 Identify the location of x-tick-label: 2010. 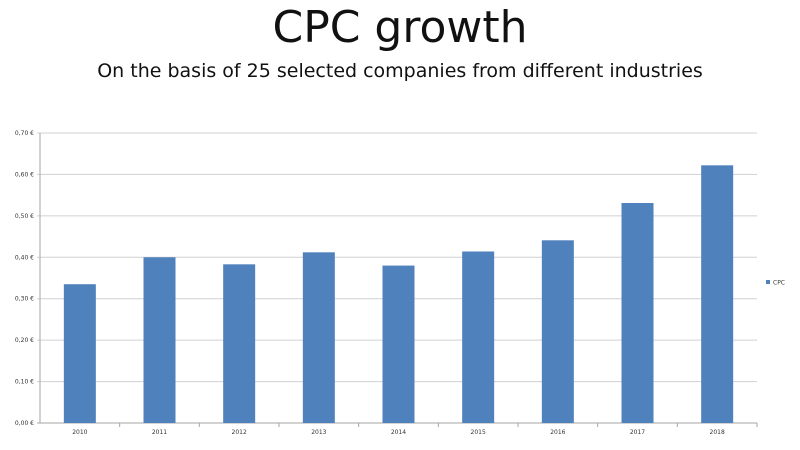
(79, 432).